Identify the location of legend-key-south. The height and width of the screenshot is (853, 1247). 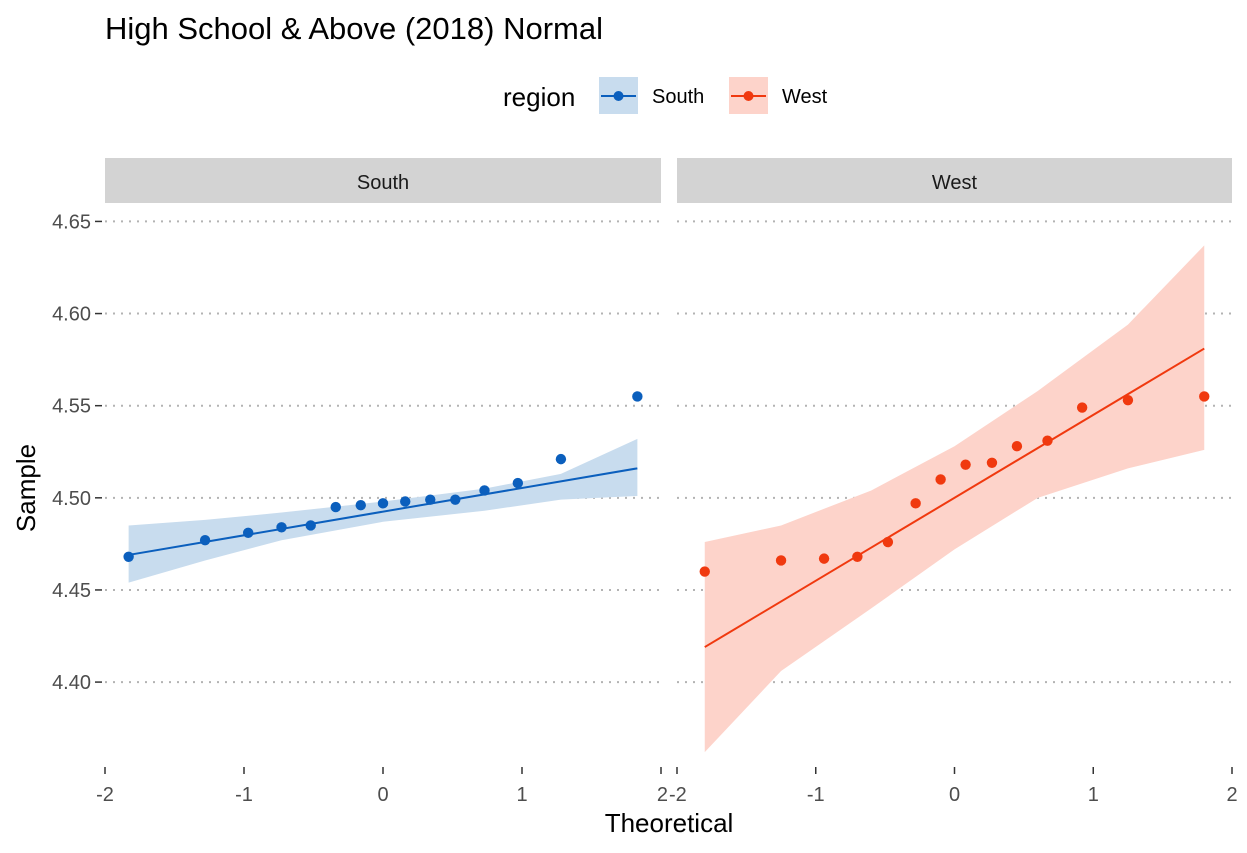
(618, 95).